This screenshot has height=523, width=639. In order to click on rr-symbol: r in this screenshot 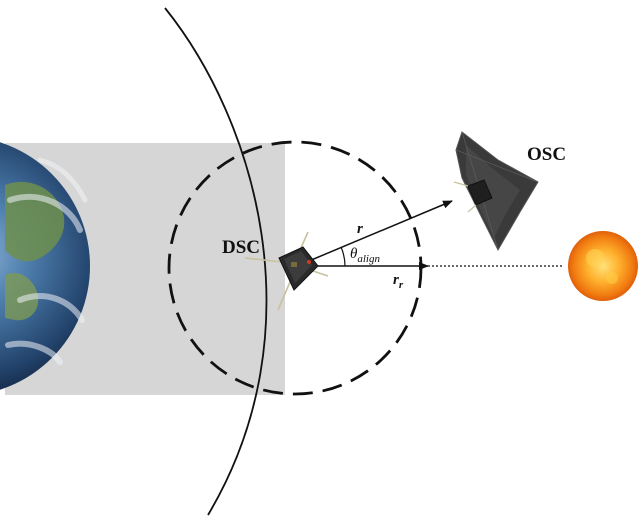, I will do `click(396, 280)`.